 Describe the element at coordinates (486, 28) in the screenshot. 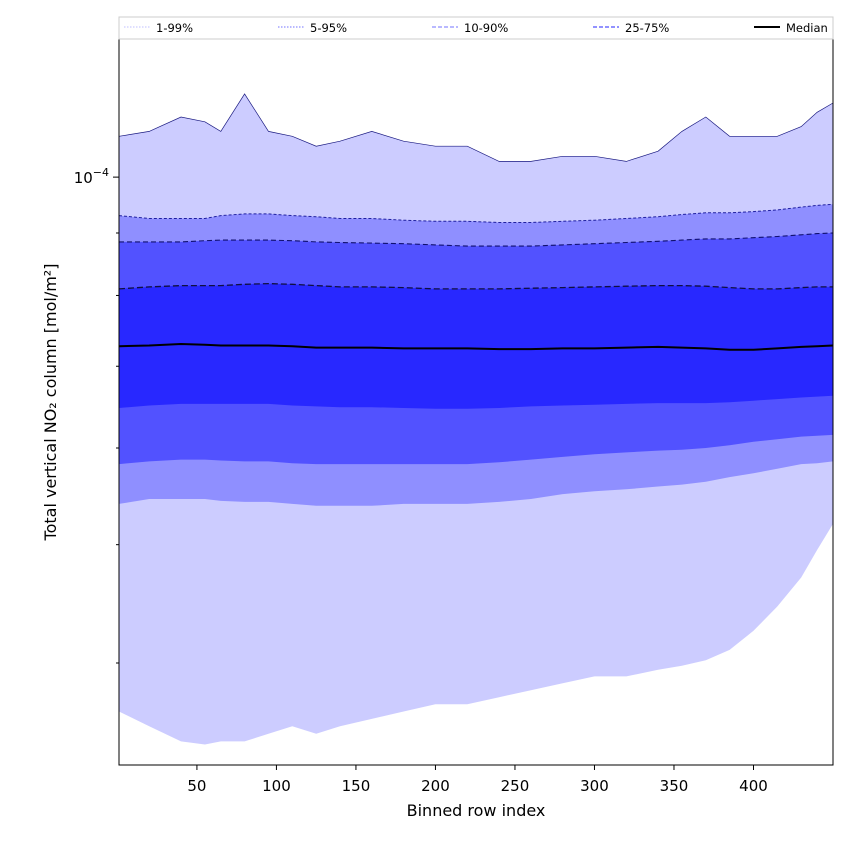

I see `legend-label: 10-90%` at that location.